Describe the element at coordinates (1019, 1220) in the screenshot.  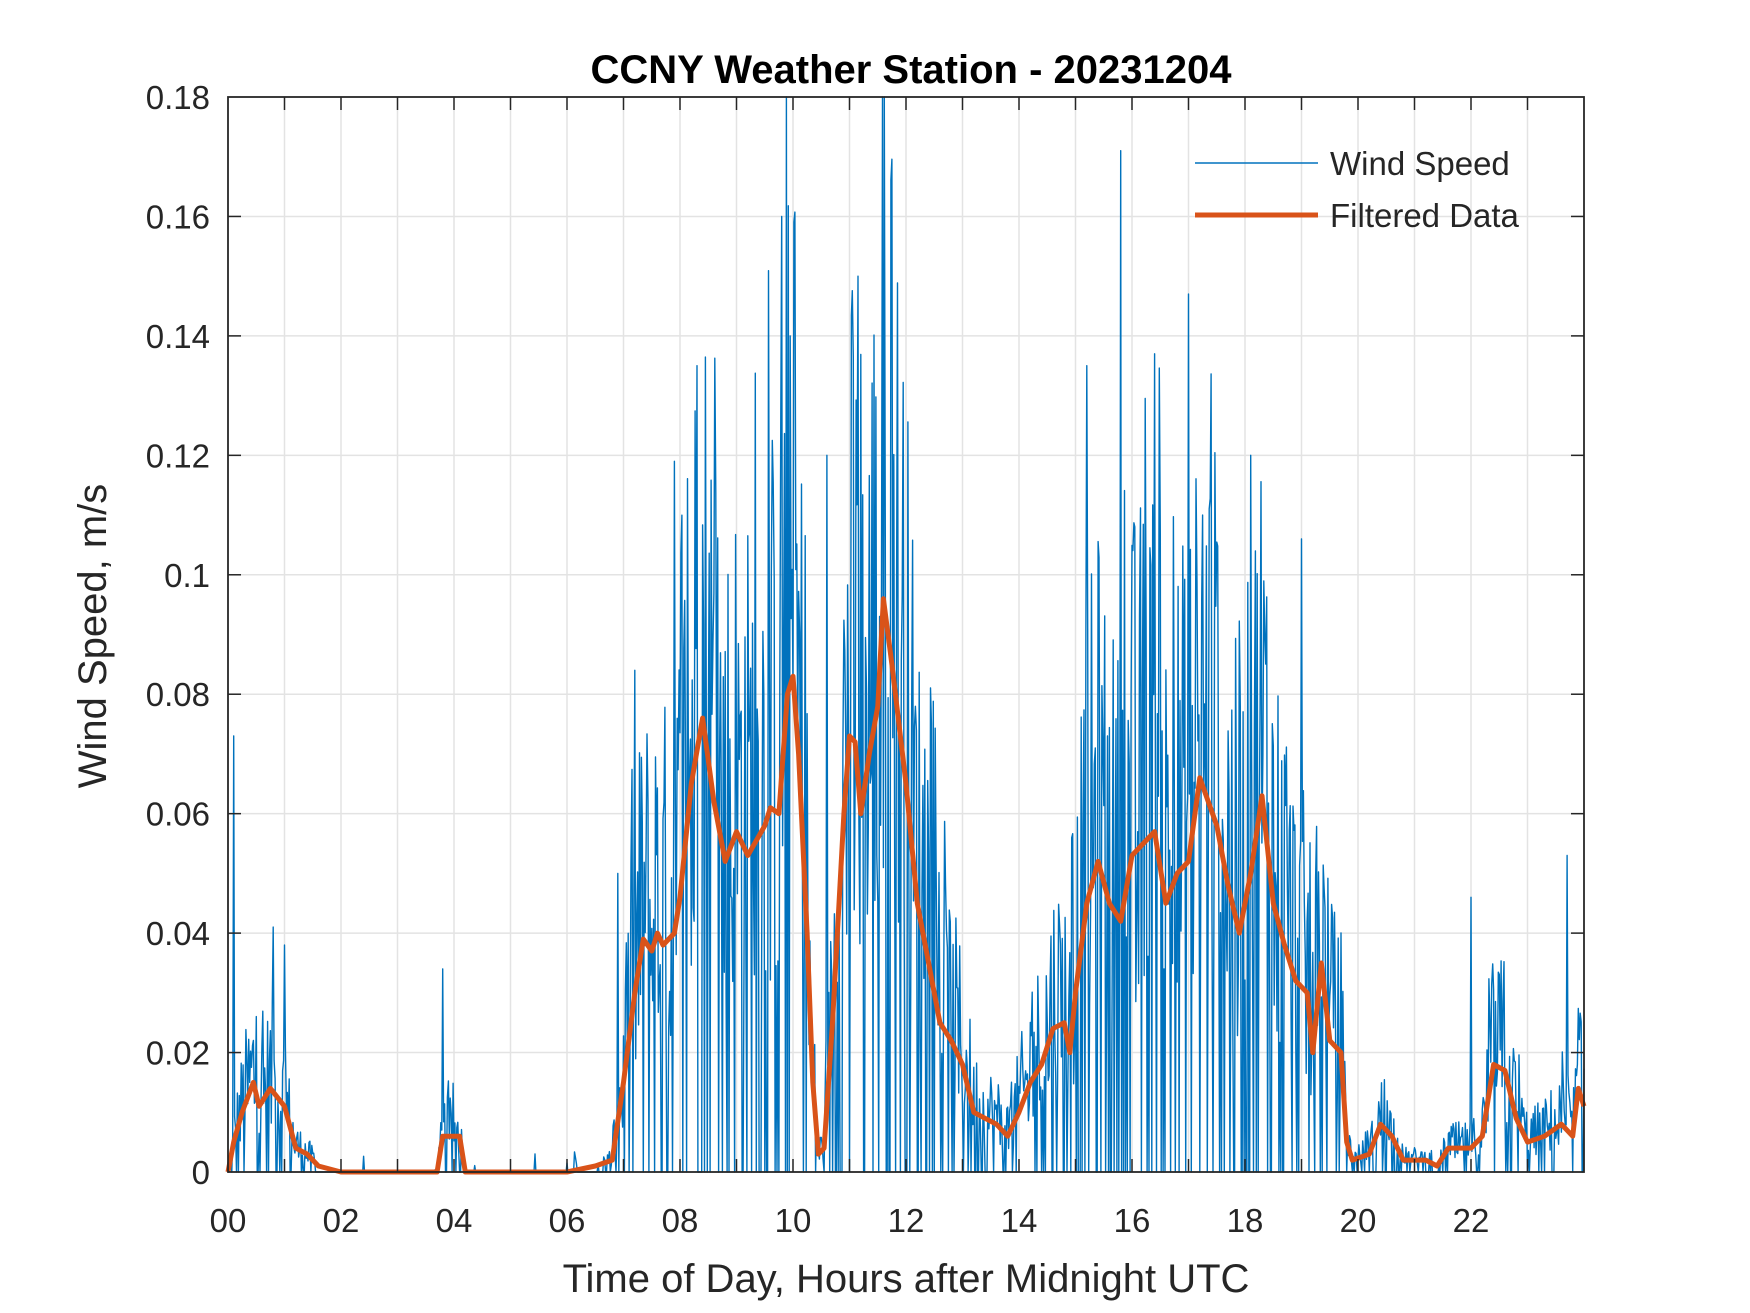
I see `x-tick-label: 14` at that location.